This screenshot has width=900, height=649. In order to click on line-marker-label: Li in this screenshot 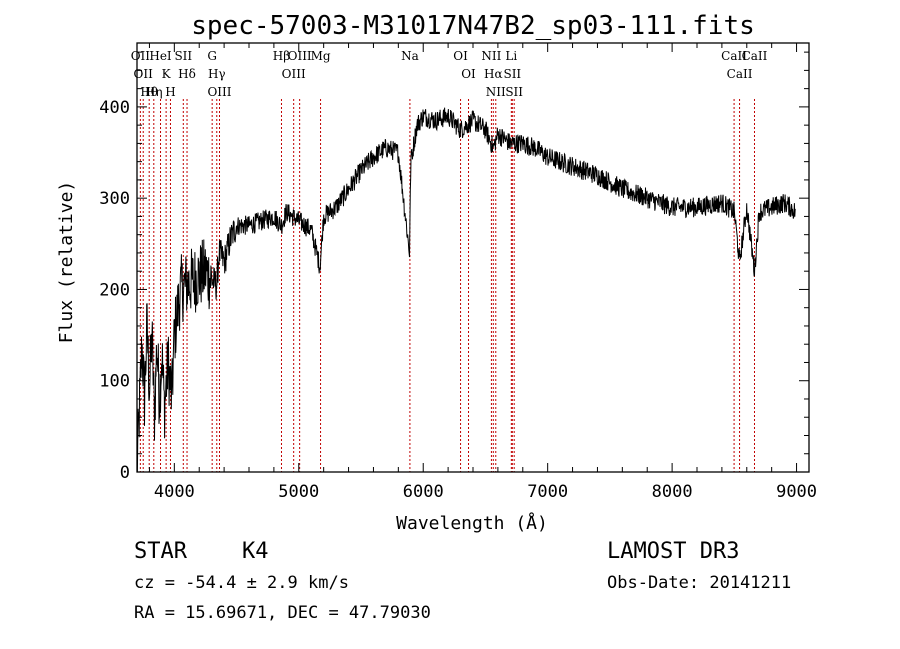, I will do `click(511, 56)`.